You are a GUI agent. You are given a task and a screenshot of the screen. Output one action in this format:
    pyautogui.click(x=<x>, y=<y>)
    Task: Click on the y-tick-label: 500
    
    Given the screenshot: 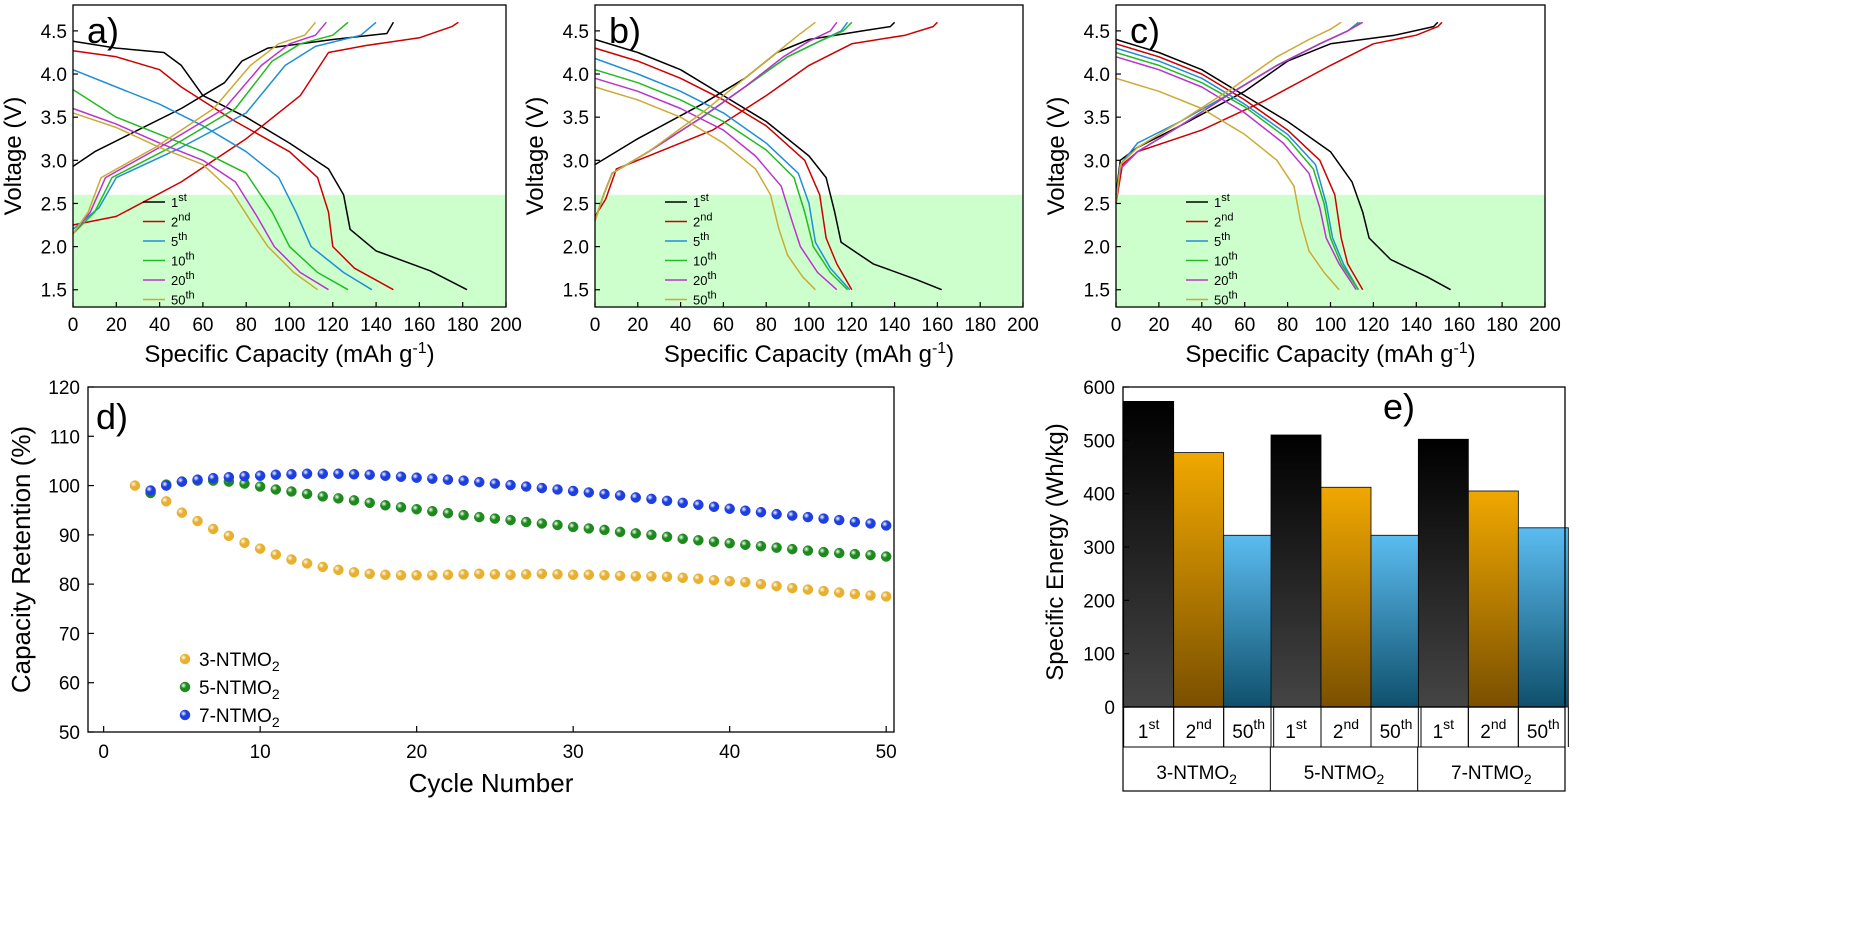 What is the action you would take?
    pyautogui.click(x=1099, y=441)
    